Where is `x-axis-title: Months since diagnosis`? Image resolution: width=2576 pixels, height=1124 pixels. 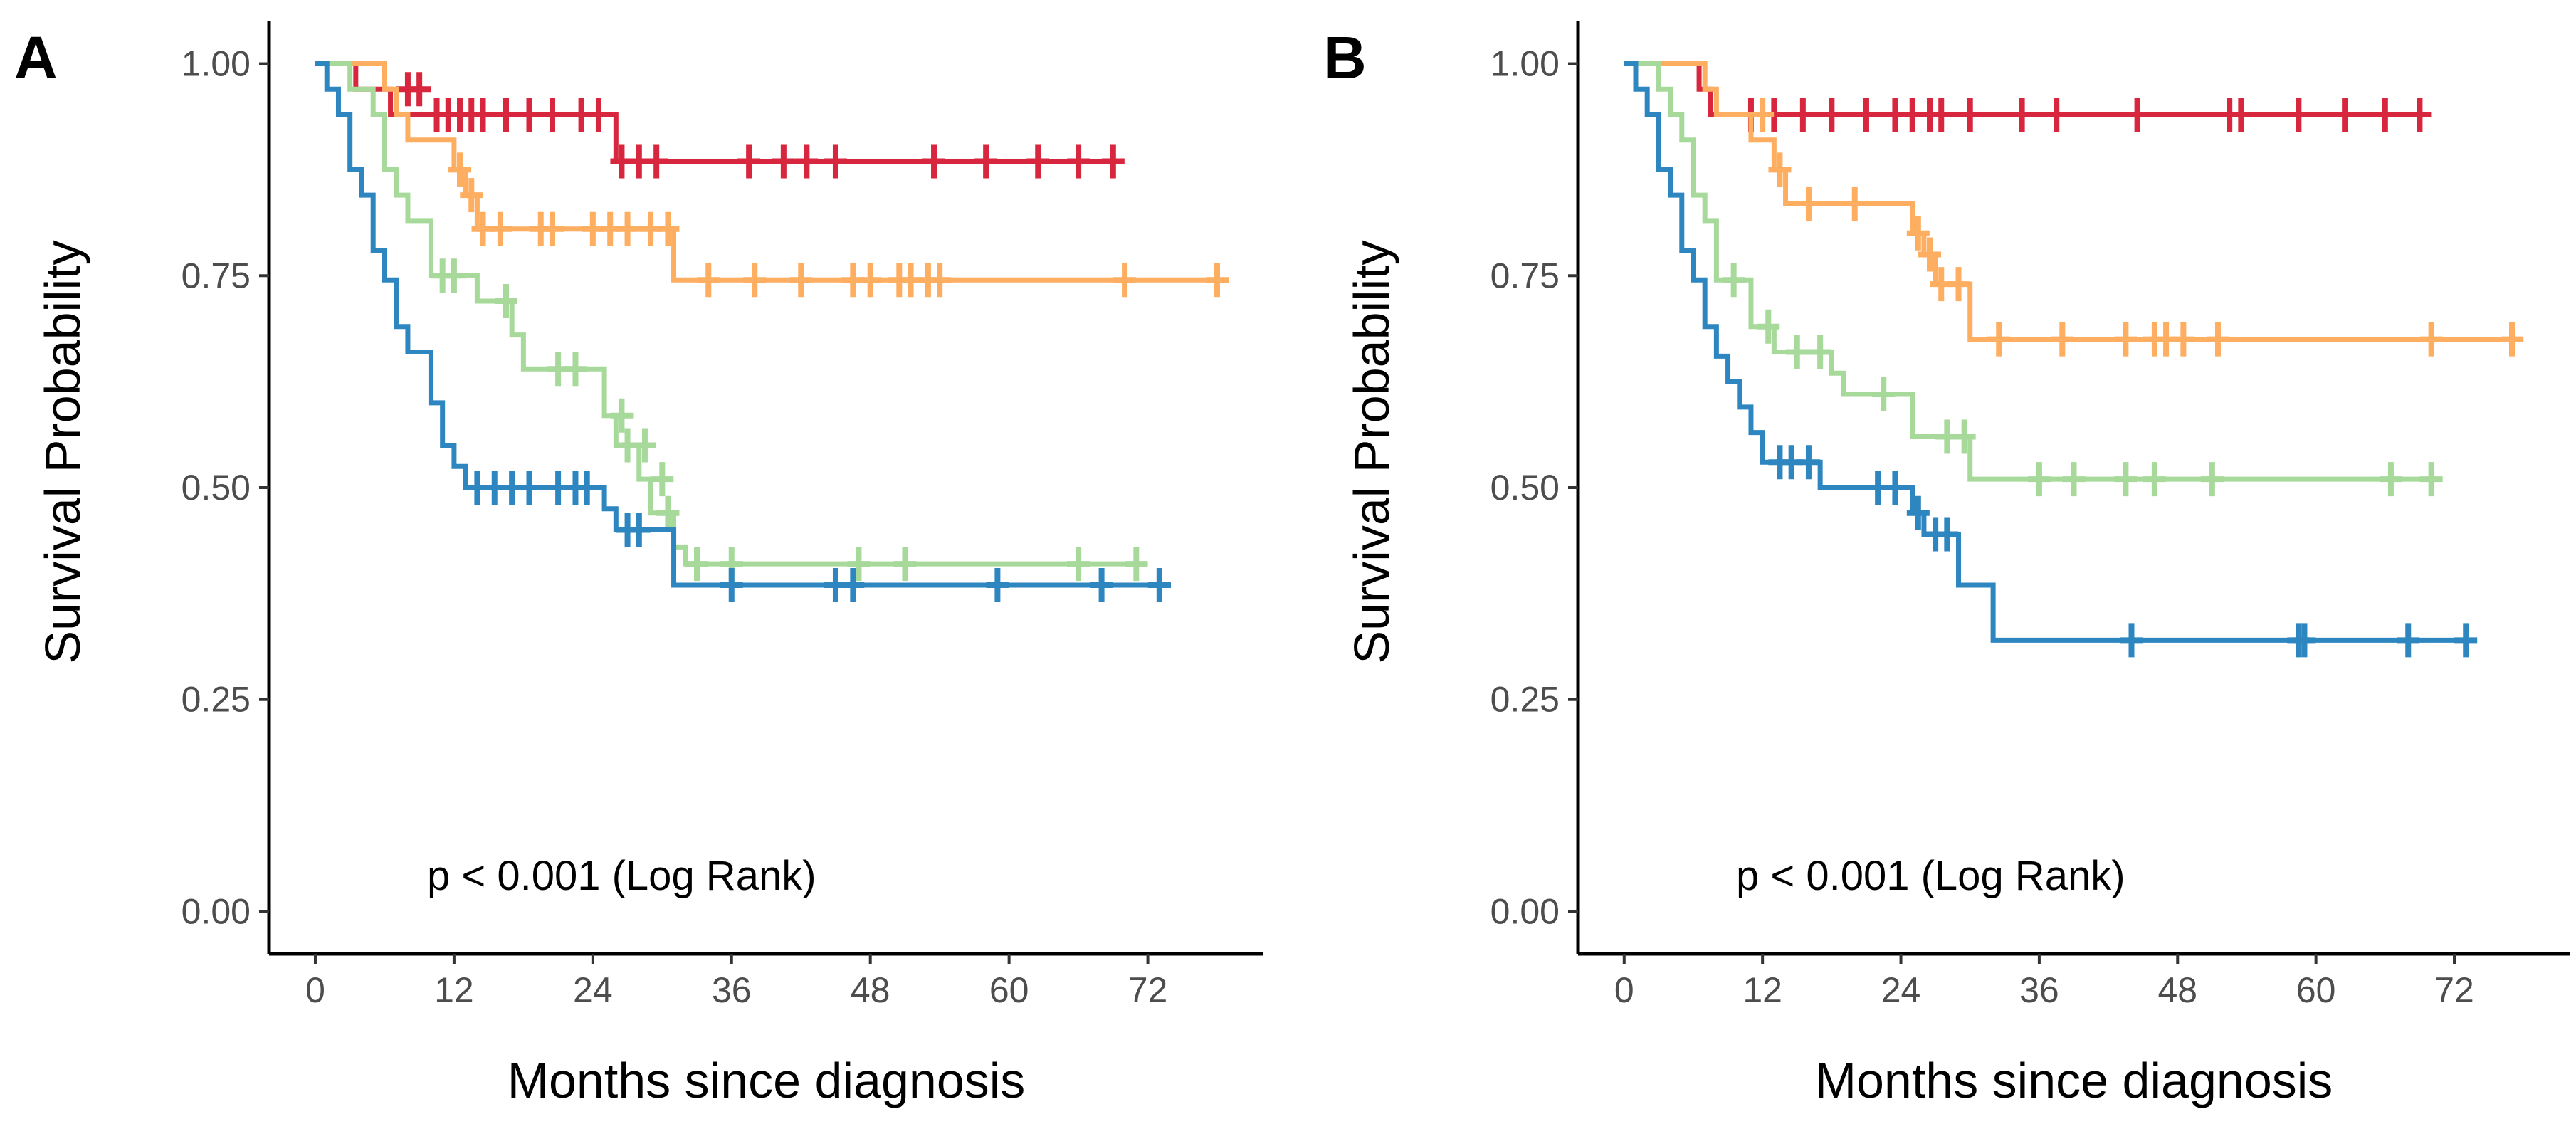 x-axis-title: Months since diagnosis is located at coordinates (2074, 1080).